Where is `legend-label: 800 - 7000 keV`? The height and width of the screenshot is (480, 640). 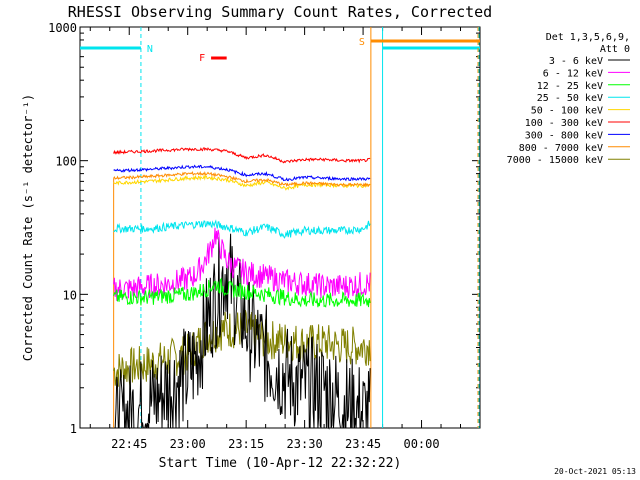
legend-label: 800 - 7000 keV is located at coordinates (561, 148).